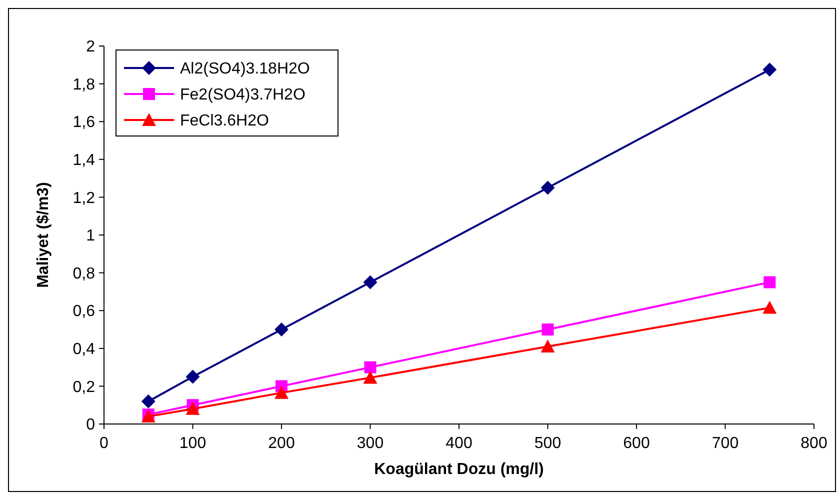 This screenshot has width=840, height=500. I want to click on legend-label: FeCl3.6H2O, so click(224, 121).